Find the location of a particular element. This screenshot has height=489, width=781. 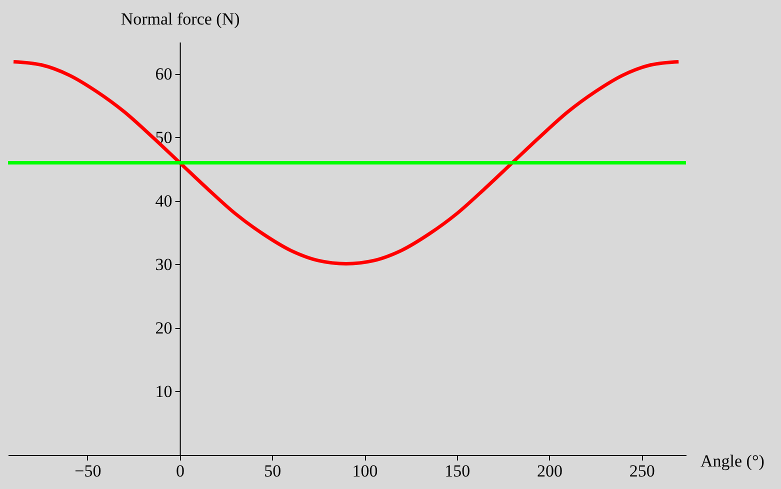

y-tick-label: 40 is located at coordinates (163, 200).